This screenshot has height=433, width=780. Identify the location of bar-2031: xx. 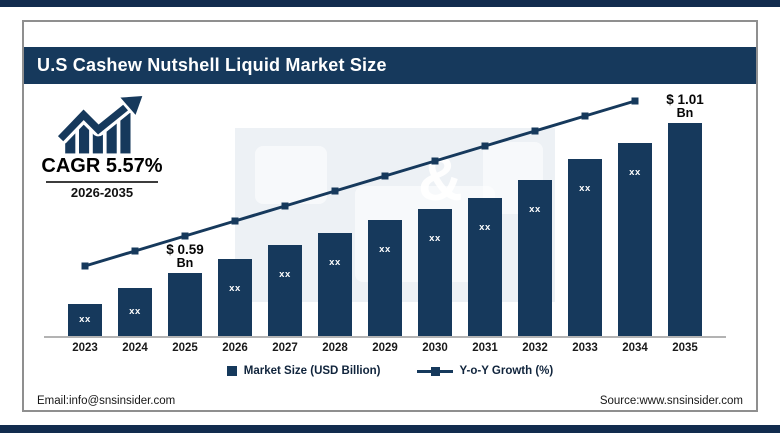
(485, 267).